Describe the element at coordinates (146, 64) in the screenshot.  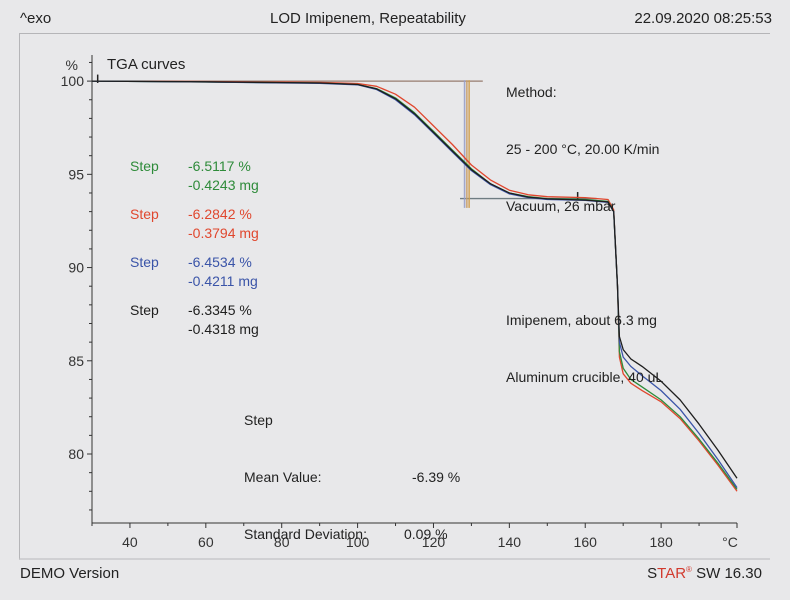
I see `chart-title: TGA curves` at that location.